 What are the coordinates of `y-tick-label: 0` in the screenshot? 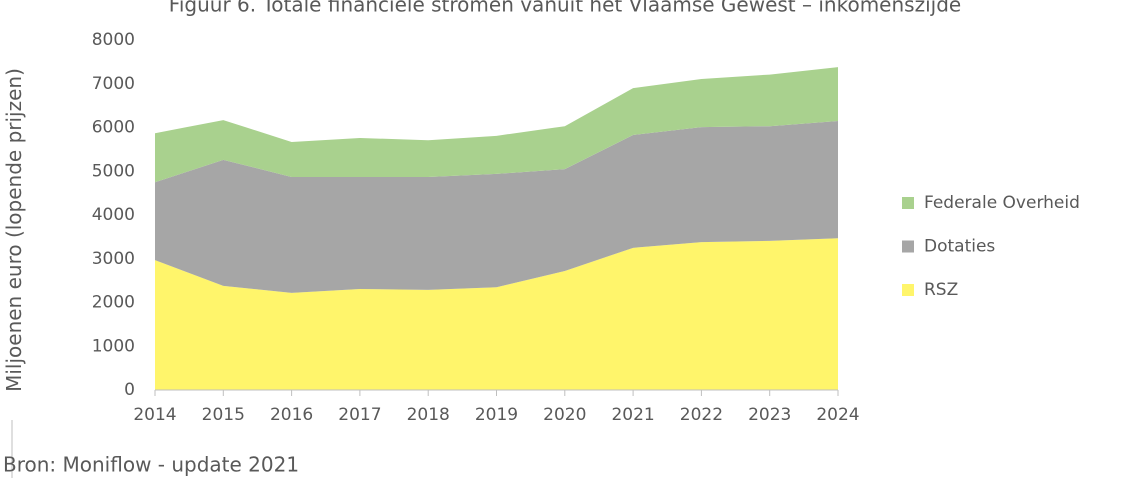 It's located at (129, 390).